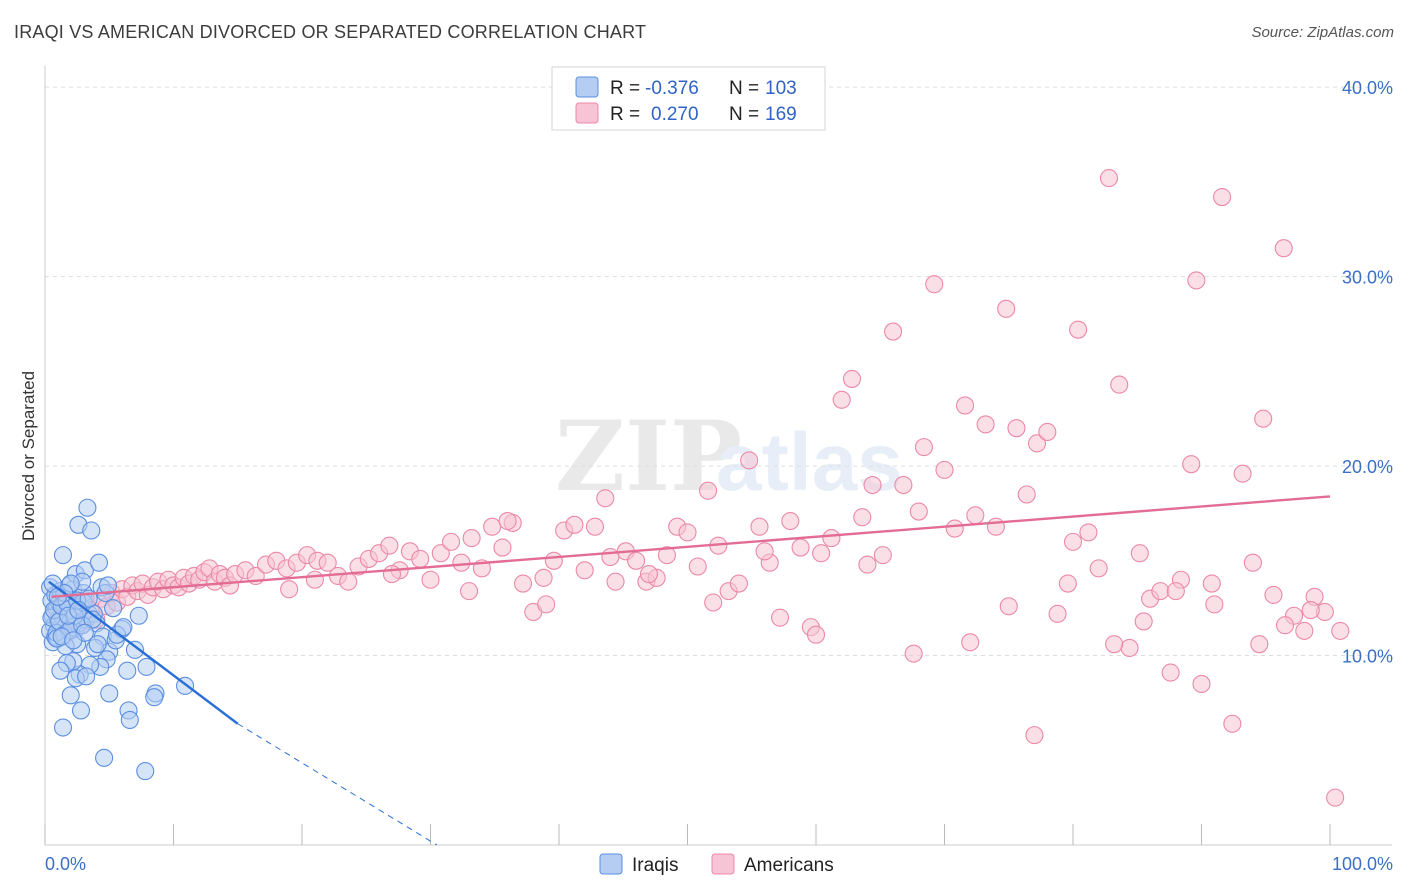 Image resolution: width=1406 pixels, height=892 pixels. What do you see at coordinates (1367, 278) in the screenshot?
I see `y-tick-label: 30.0%` at bounding box center [1367, 278].